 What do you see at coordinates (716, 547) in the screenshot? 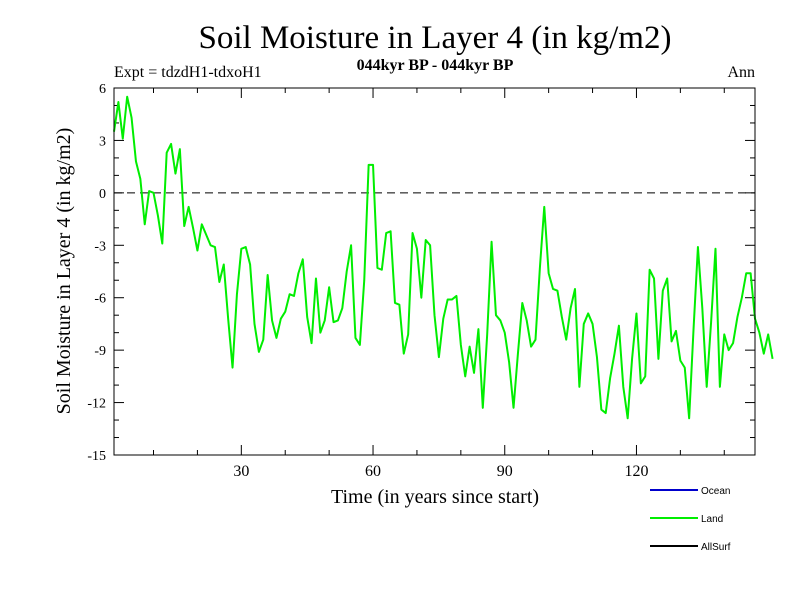
I see `legend-label-allsurf: AllSurf` at bounding box center [716, 547].